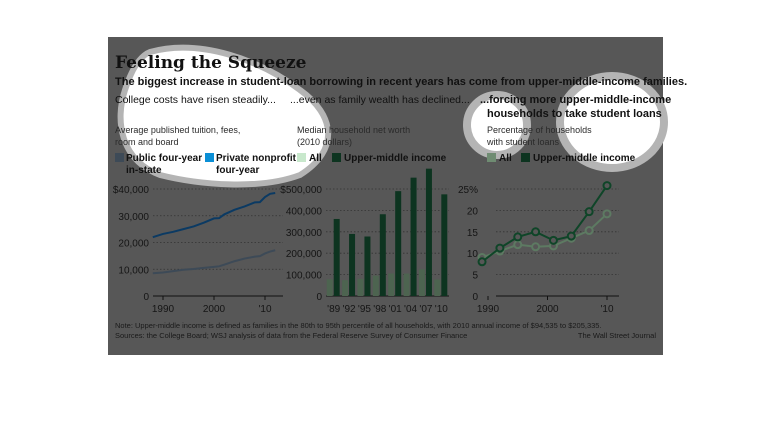 The image size is (770, 448). What do you see at coordinates (133, 217) in the screenshot?
I see `y-tick-label: 30,000` at bounding box center [133, 217].